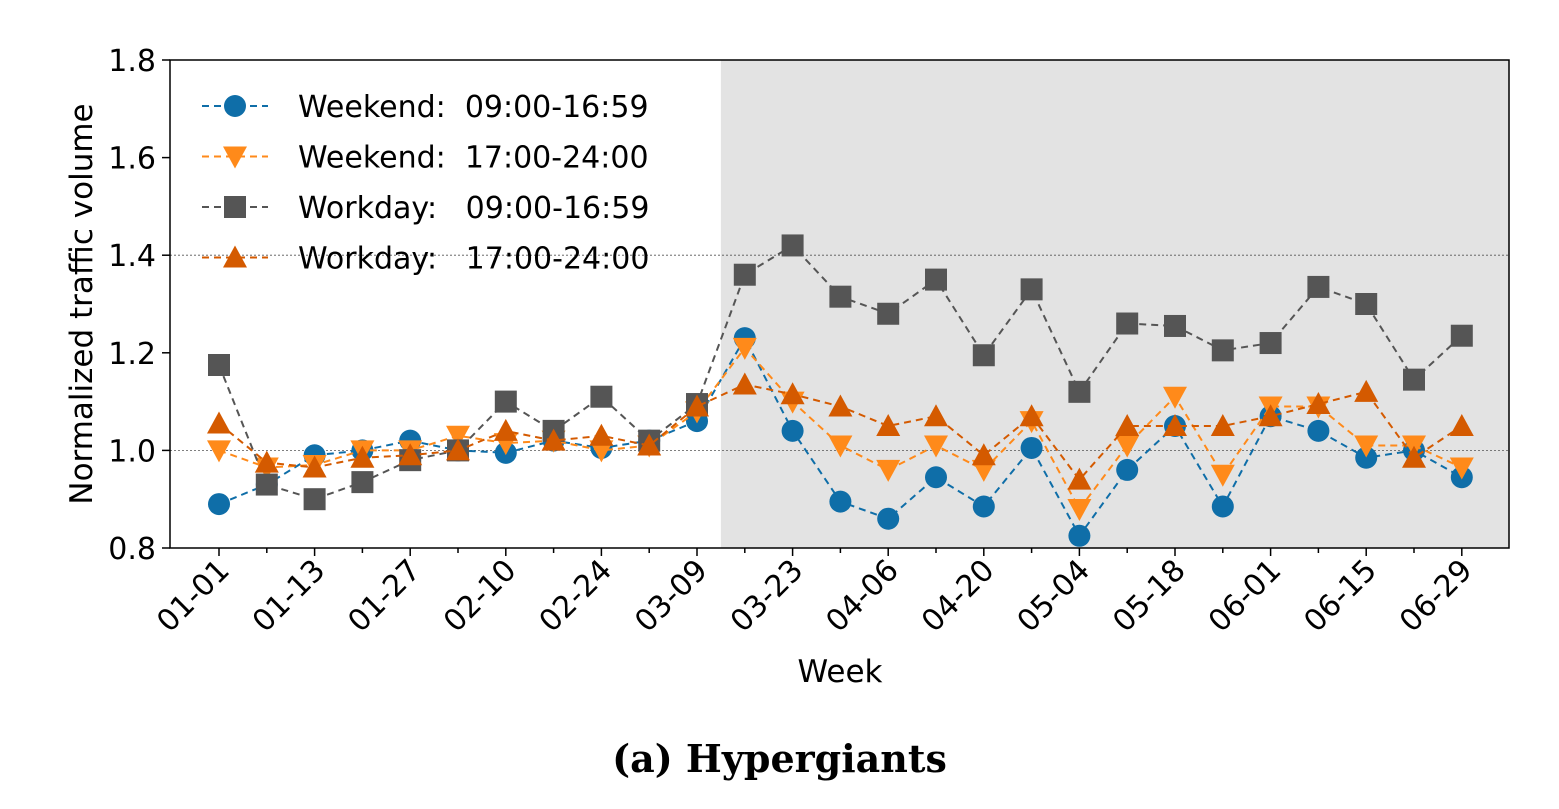 The image size is (1559, 809). Describe the element at coordinates (767, 596) in the screenshot. I see `x-tick-label: 03-23` at that location.